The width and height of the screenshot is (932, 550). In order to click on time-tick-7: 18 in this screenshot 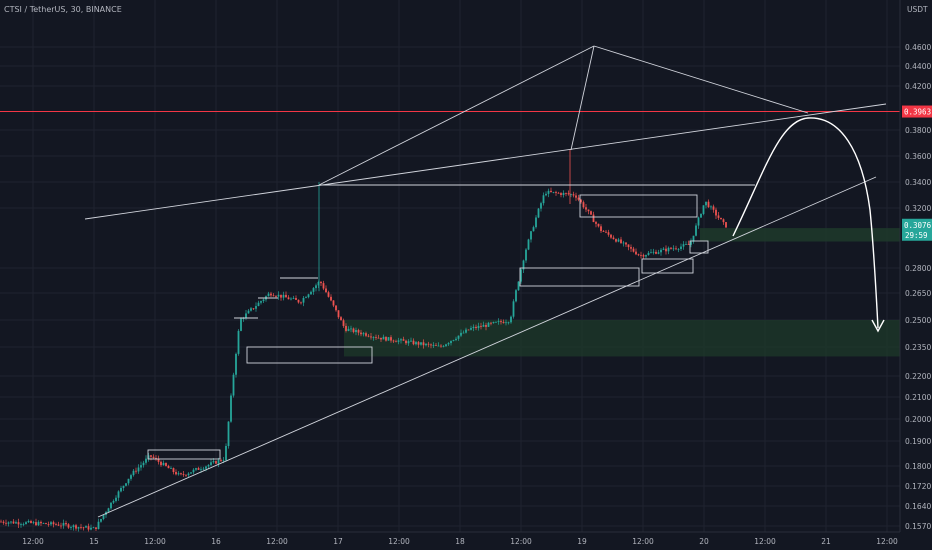, I will do `click(460, 541)`.